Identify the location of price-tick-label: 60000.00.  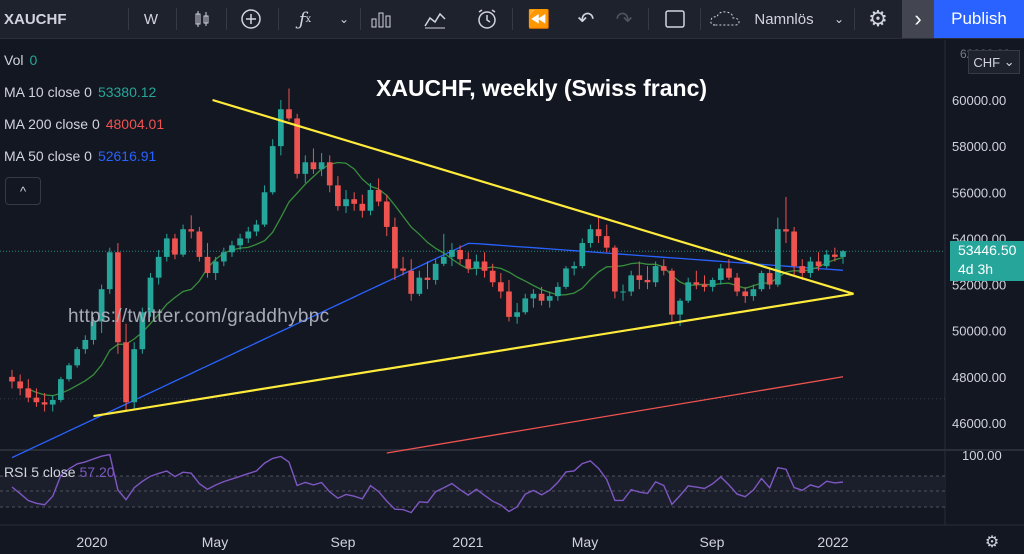
(979, 100).